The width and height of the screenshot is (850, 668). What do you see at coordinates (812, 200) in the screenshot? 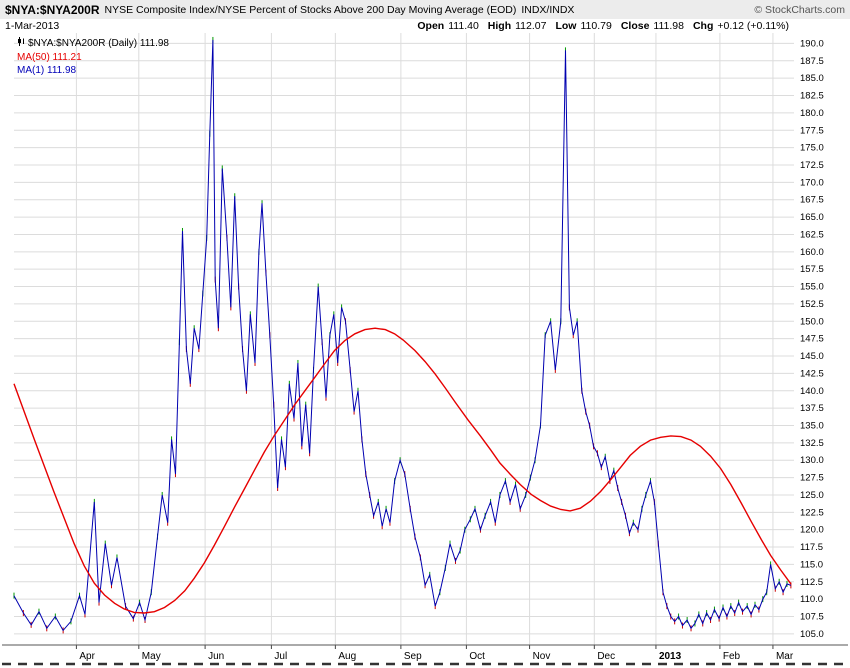
I see `svg-text: 167.5` at bounding box center [812, 200].